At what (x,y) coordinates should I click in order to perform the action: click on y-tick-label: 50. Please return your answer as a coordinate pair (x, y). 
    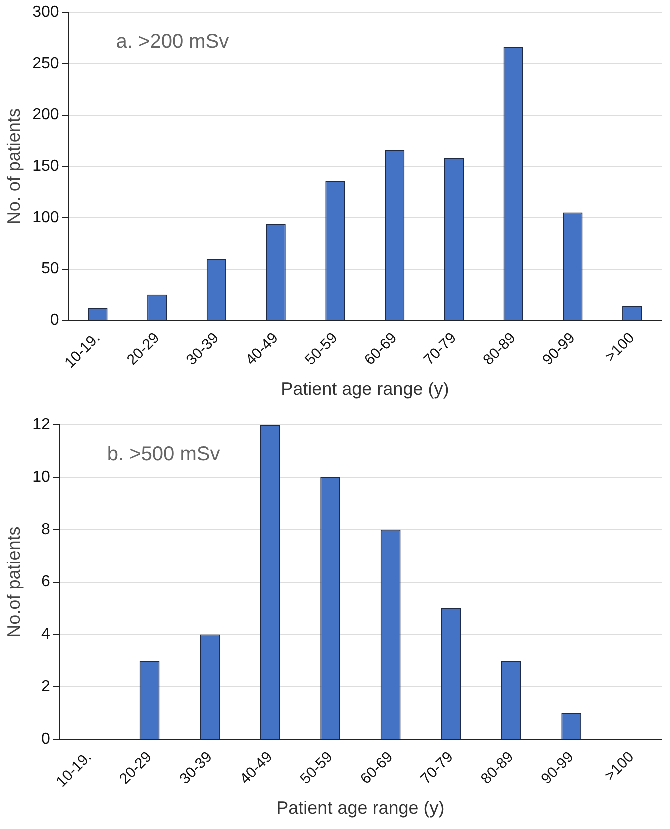
    Looking at the image, I should click on (51, 269).